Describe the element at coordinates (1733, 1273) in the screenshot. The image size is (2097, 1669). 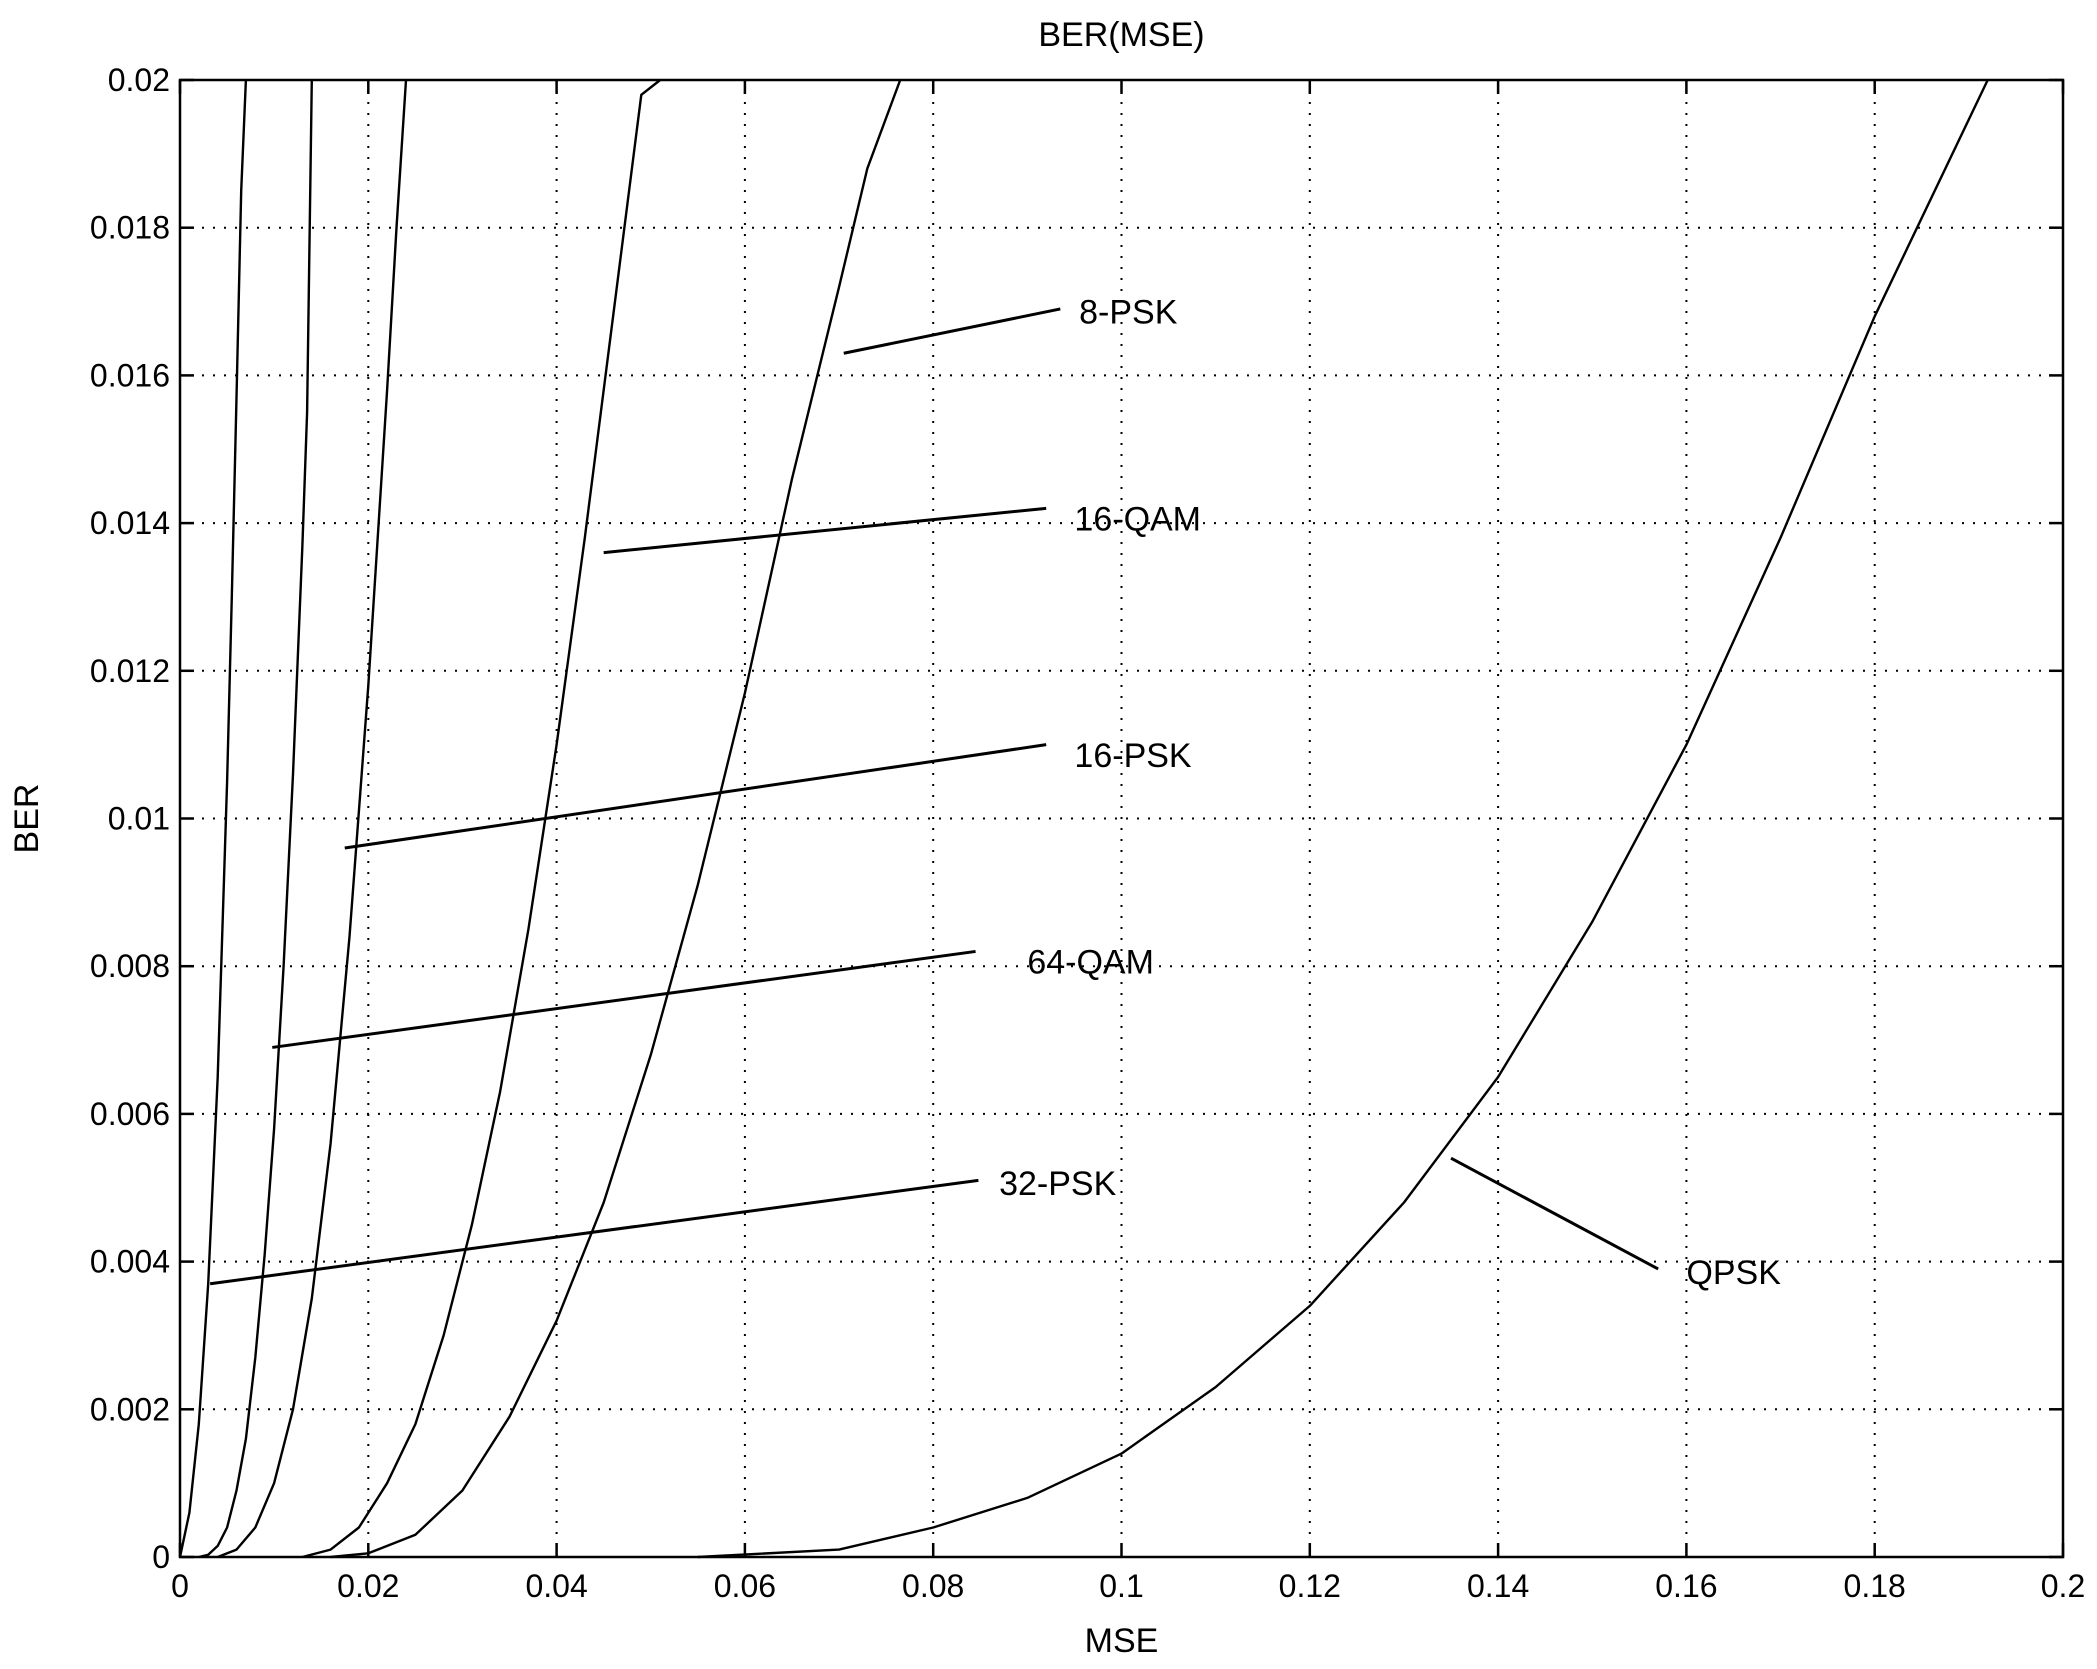
I see `annotation-label: QPSK` at that location.